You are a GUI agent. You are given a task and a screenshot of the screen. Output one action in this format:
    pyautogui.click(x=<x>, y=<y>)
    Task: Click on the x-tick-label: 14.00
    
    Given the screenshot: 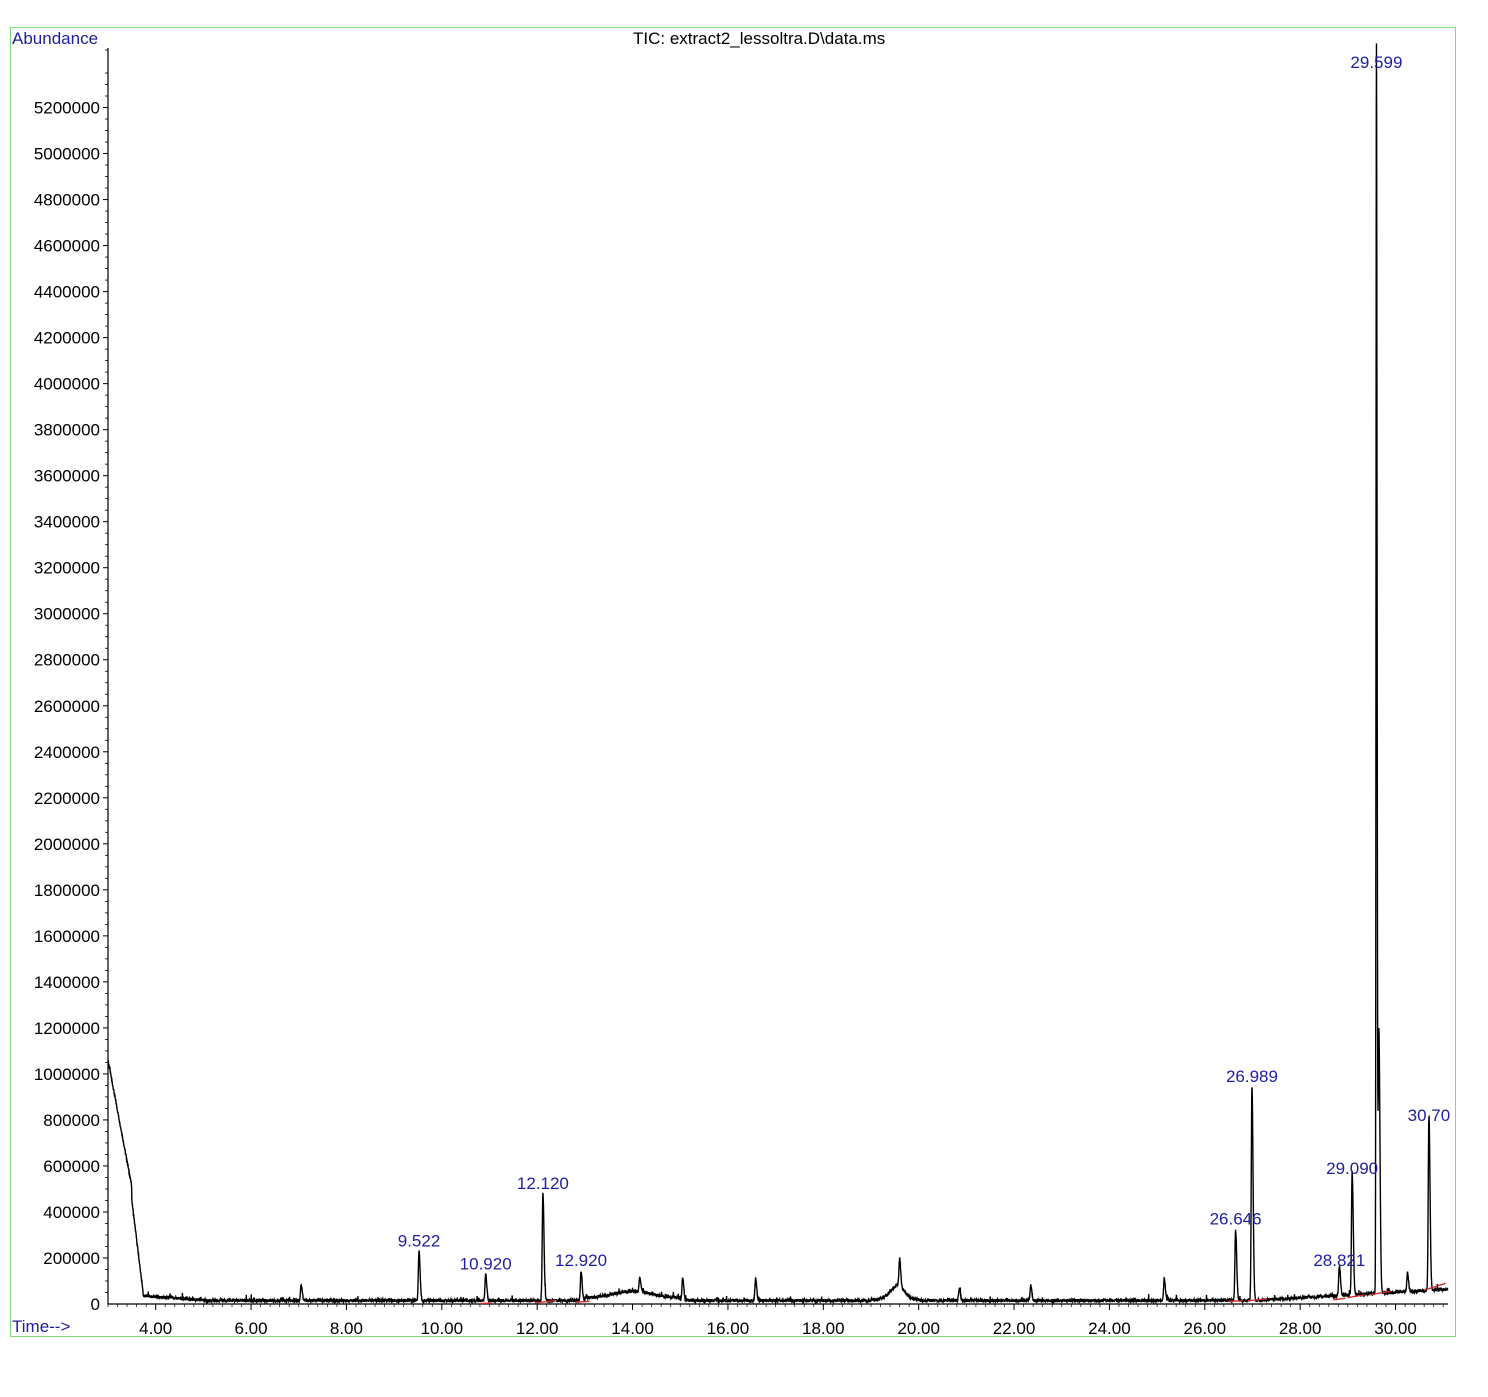 What is the action you would take?
    pyautogui.click(x=632, y=1328)
    